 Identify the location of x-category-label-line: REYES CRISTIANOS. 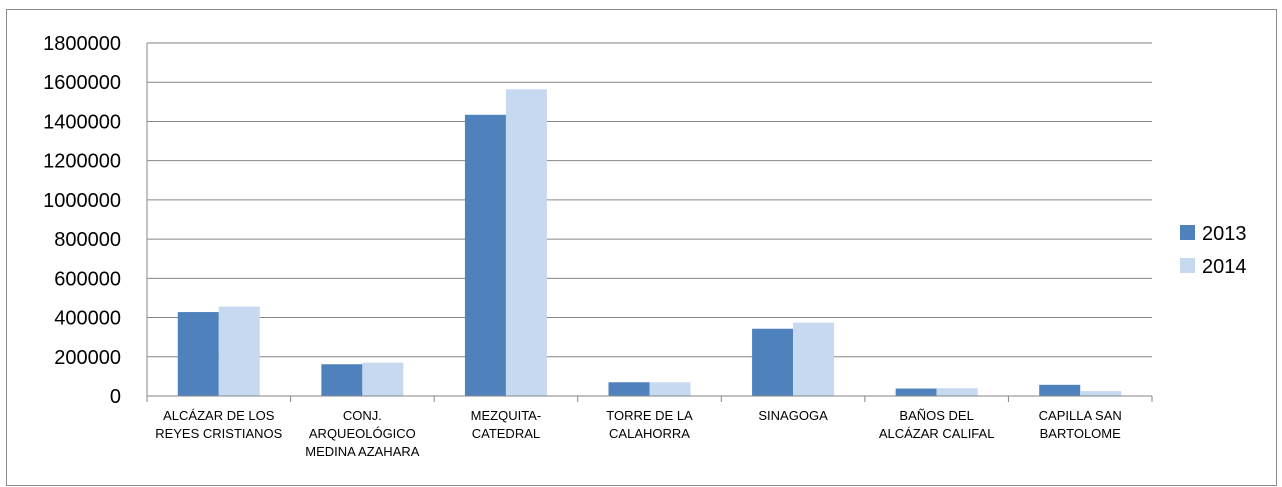
(218, 433).